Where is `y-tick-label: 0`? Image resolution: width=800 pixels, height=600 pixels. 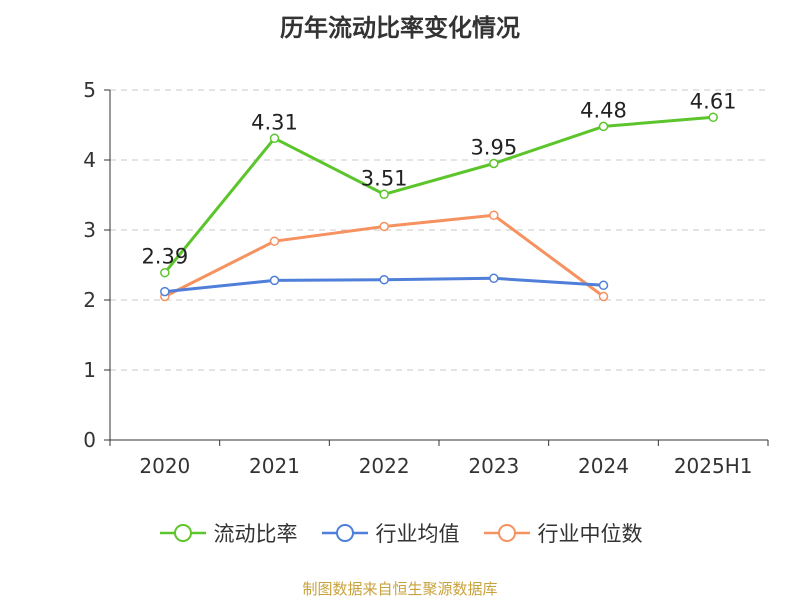
y-tick-label: 0 is located at coordinates (89, 440).